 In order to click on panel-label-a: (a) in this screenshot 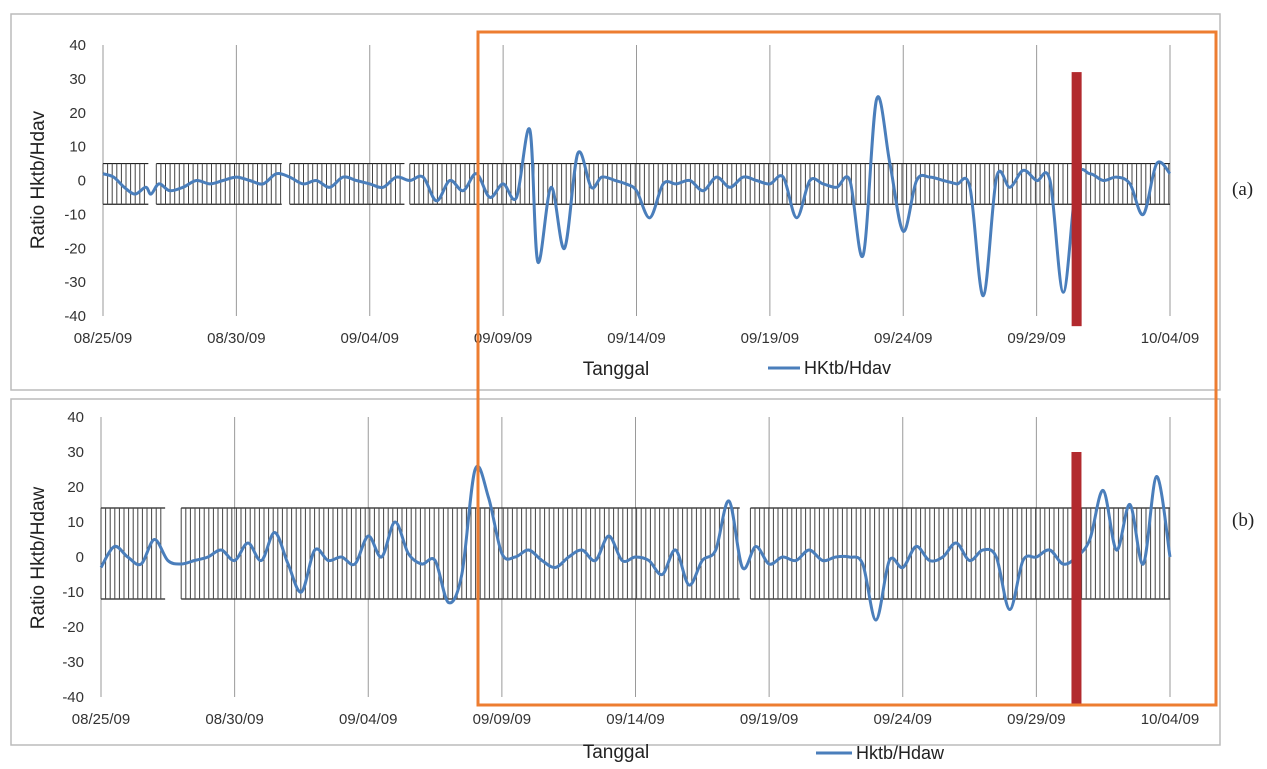, I will do `click(1242, 189)`.